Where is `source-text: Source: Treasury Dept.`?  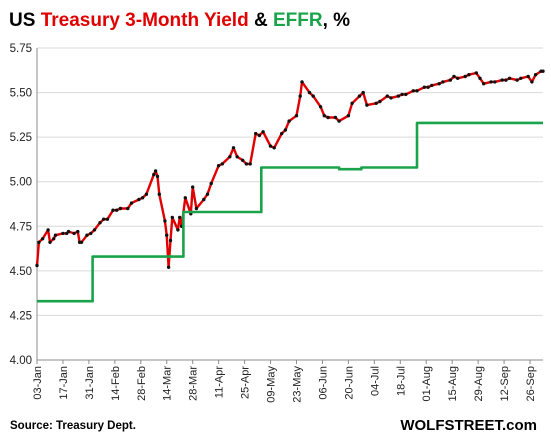 source-text: Source: Treasury Dept. is located at coordinates (73, 426).